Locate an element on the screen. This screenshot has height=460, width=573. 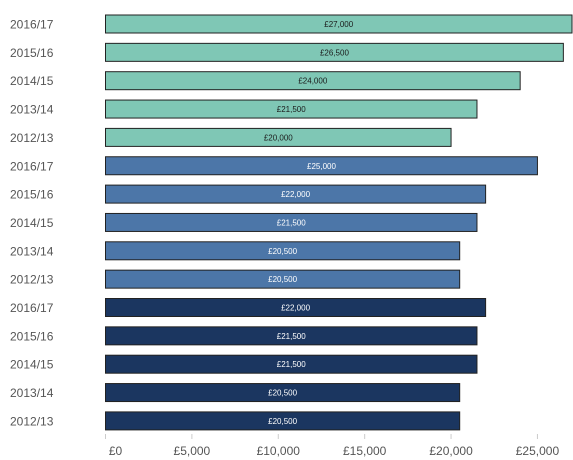
data-label: £20,000 is located at coordinates (278, 137).